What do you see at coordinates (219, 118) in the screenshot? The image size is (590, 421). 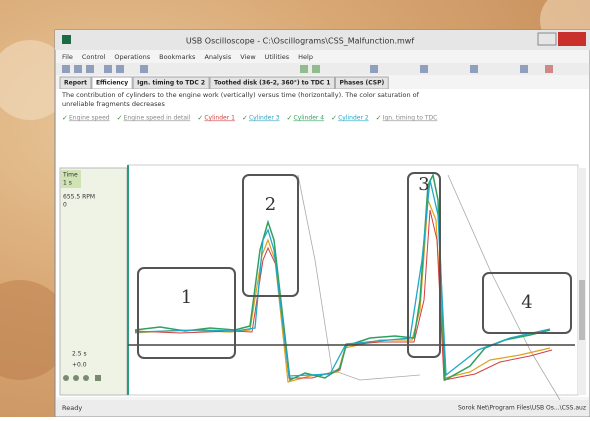 I see `legend-label: Cylinder 1` at bounding box center [219, 118].